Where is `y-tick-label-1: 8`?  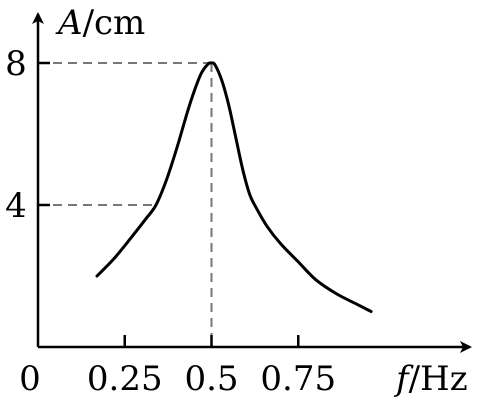
y-tick-label-1: 8 is located at coordinates (16, 64).